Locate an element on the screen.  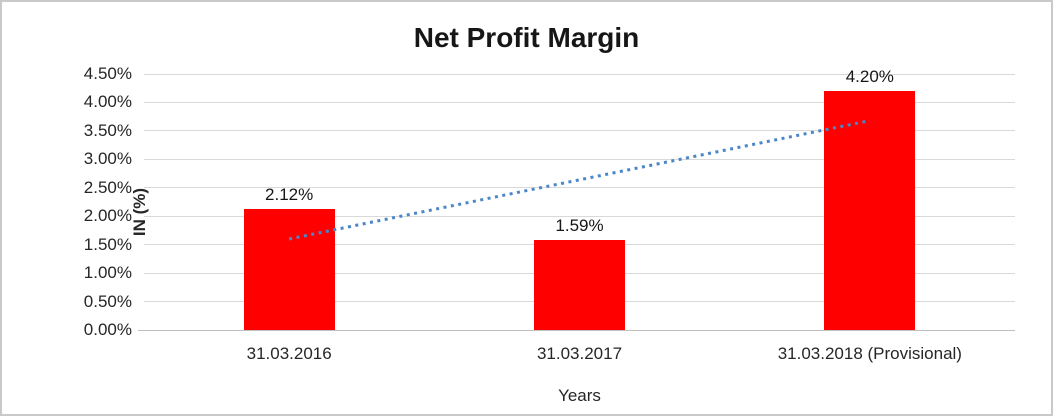
y-tick-label: 0.00% is located at coordinates (107, 329).